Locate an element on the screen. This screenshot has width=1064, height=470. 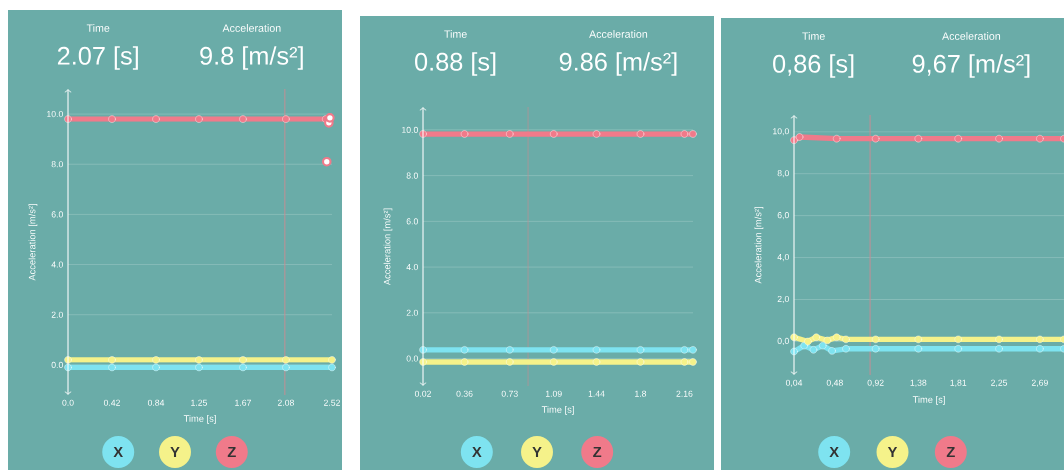
x-tick-label: 0,92 is located at coordinates (875, 383).